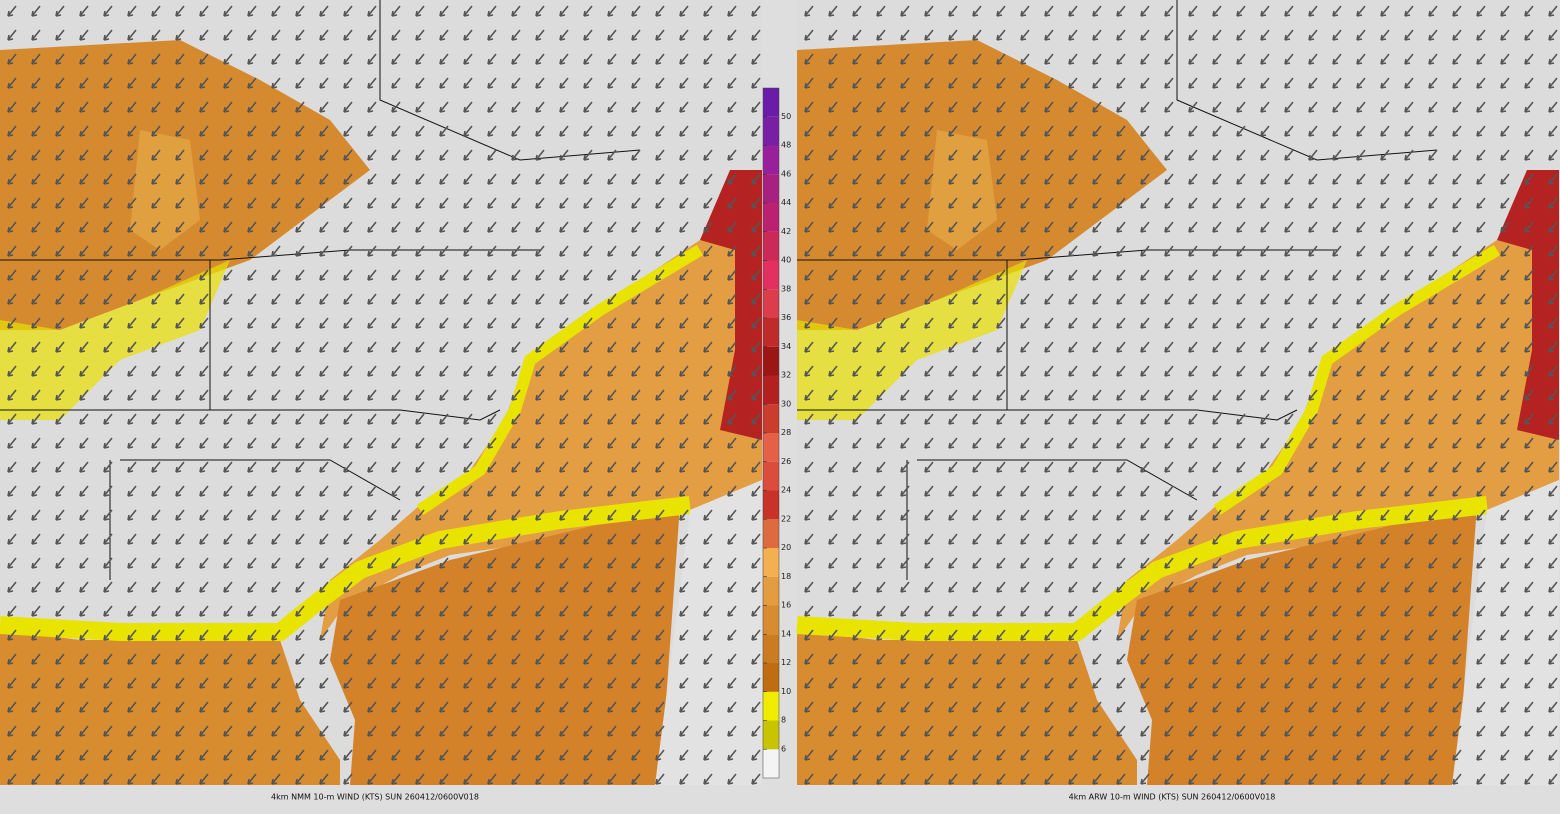 Image resolution: width=1560 pixels, height=814 pixels. What do you see at coordinates (786, 518) in the screenshot?
I see `colorbar-label: 22` at bounding box center [786, 518].